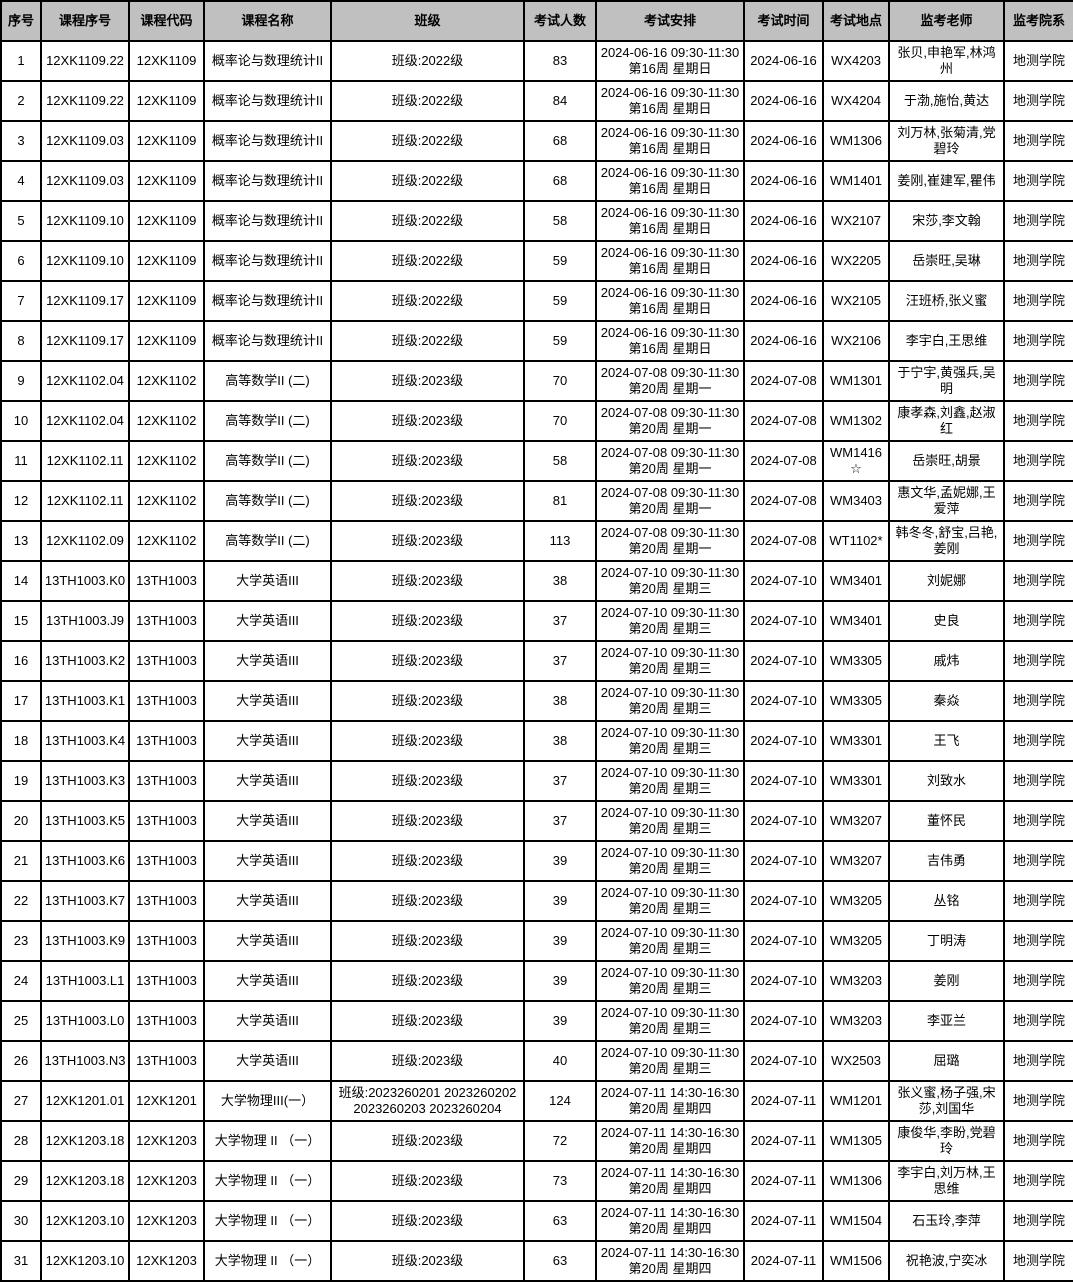  Describe the element at coordinates (21, 741) in the screenshot. I see `cell-seq: 18` at that location.